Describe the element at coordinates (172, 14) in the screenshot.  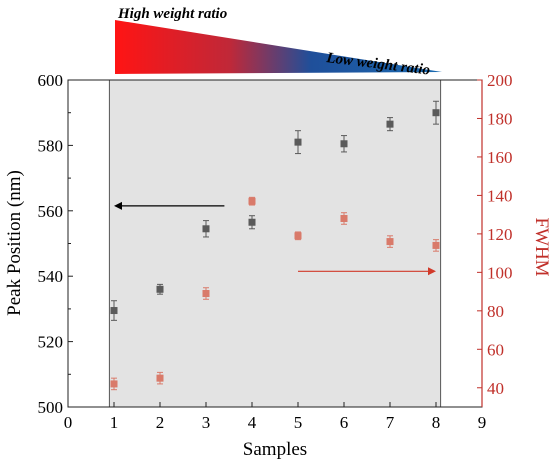
I see `high-weight-ratio-label: High weight ratio` at that location.